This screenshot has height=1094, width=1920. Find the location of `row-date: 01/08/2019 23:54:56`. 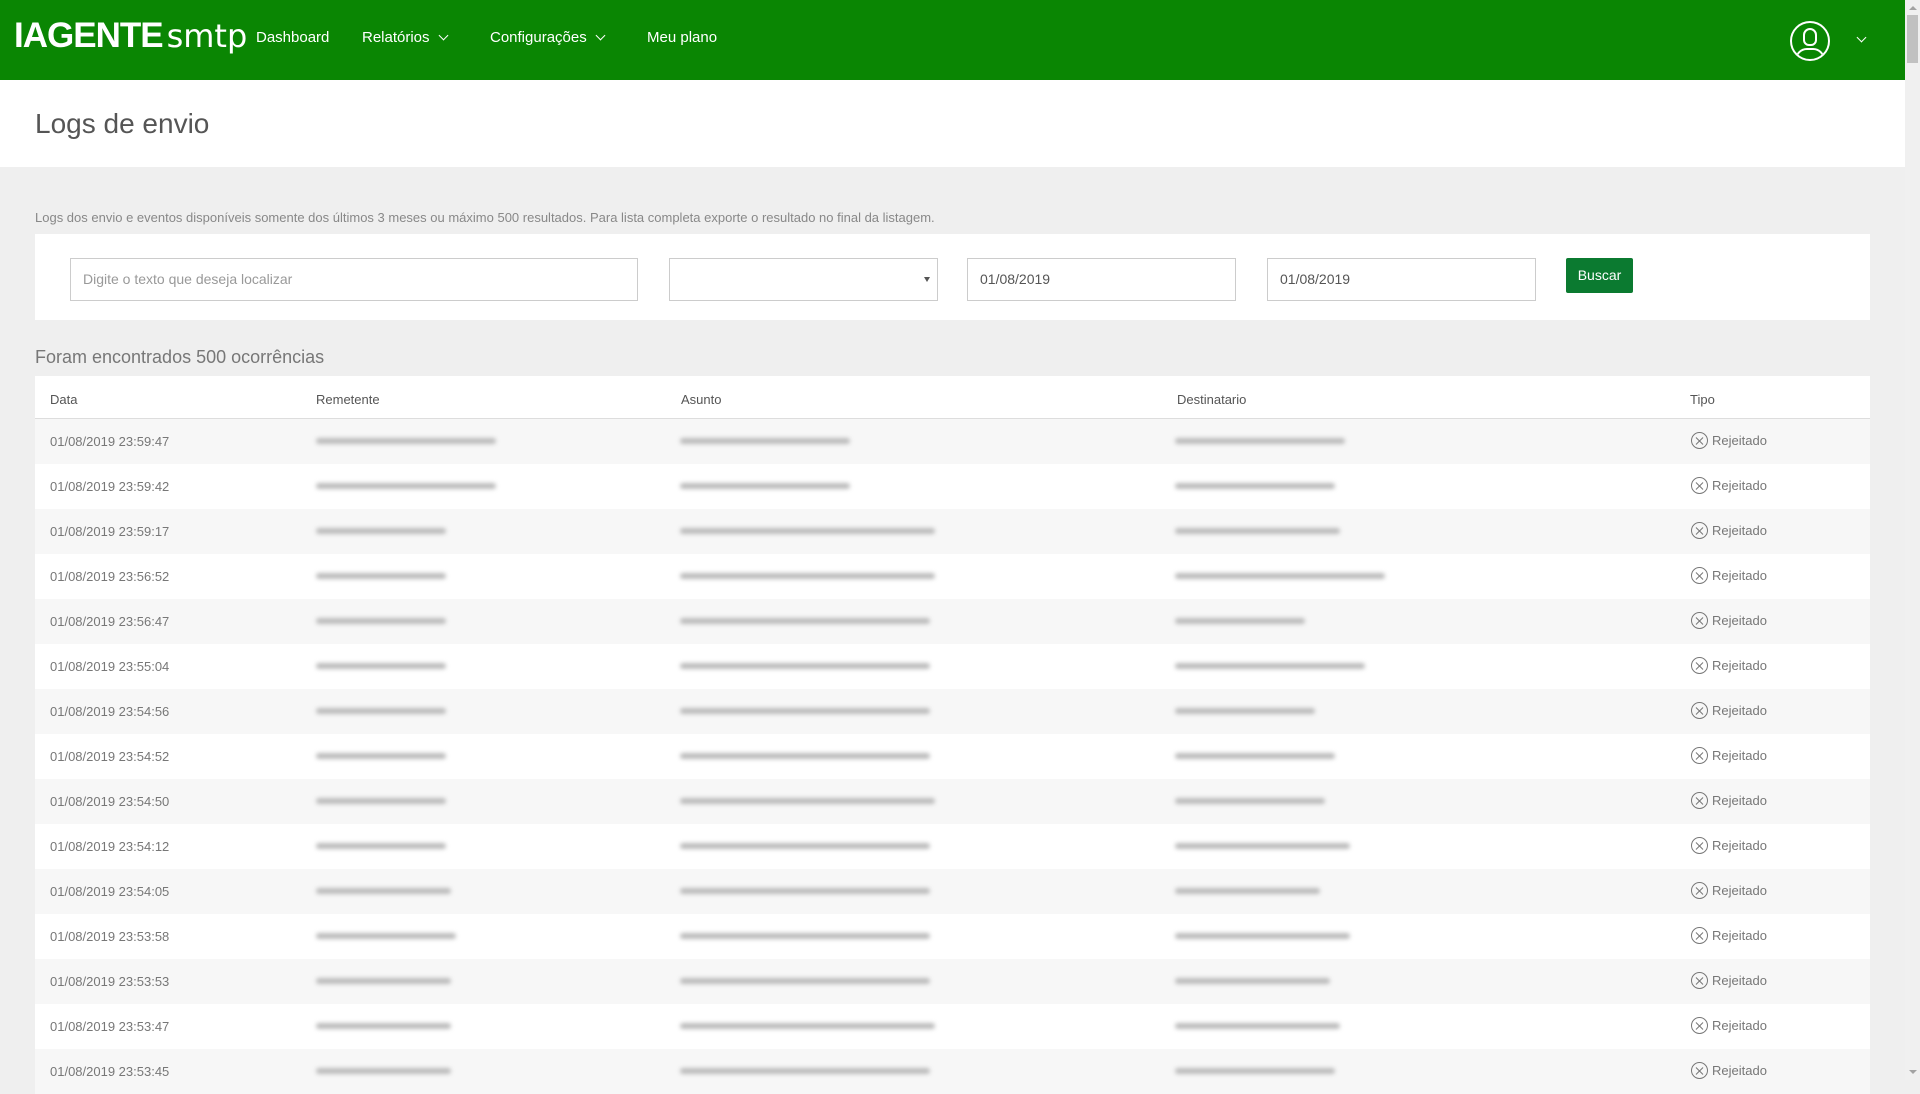

row-date: 01/08/2019 23:54:56 is located at coordinates (110, 711).